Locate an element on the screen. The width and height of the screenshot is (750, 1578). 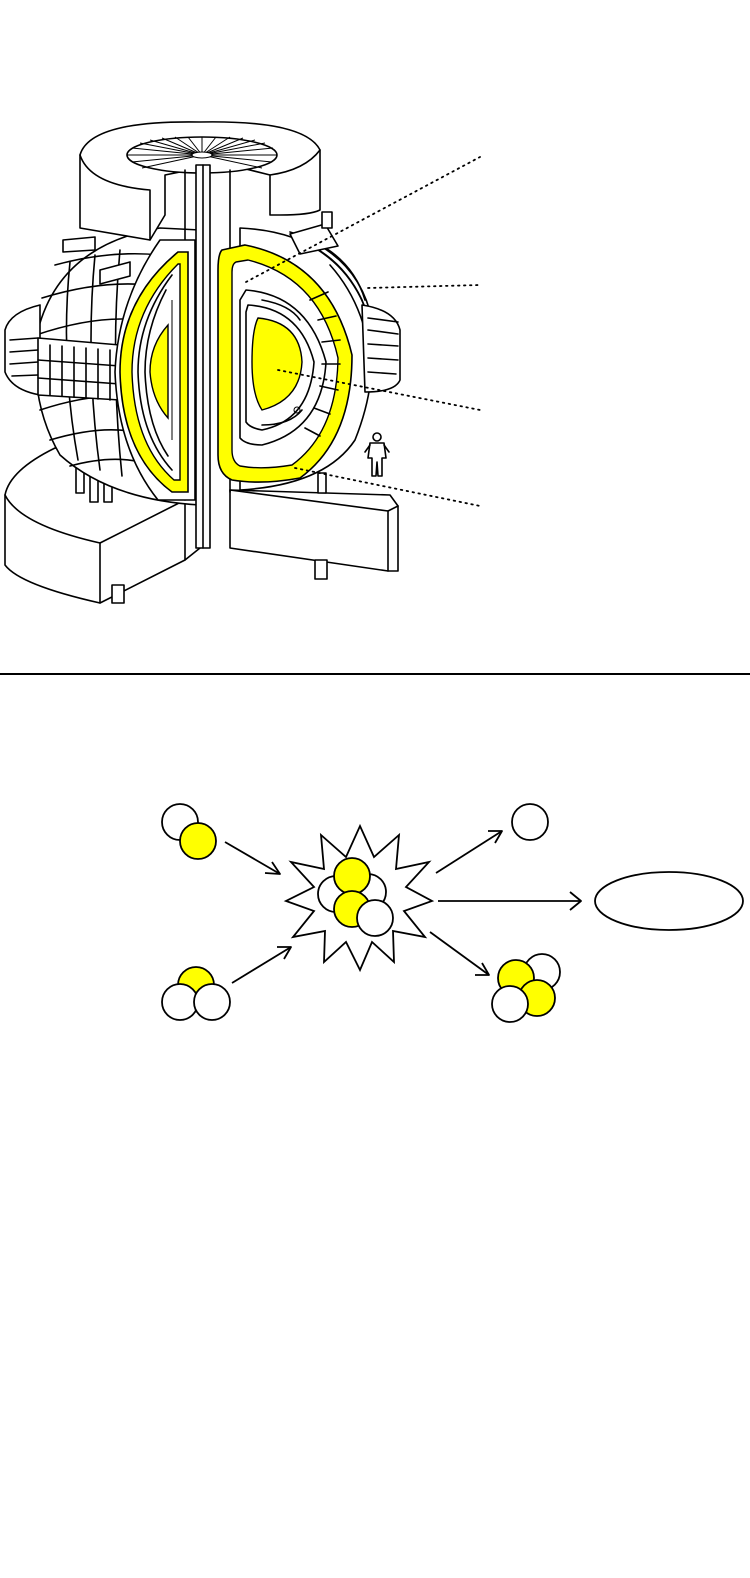
tokamak-left-section is located at coordinates (155, 370).